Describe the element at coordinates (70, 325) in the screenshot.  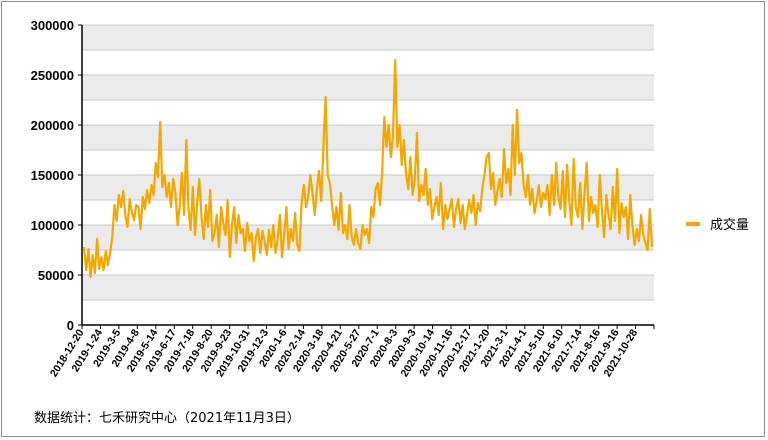
I see `y-tick-label: 0` at that location.